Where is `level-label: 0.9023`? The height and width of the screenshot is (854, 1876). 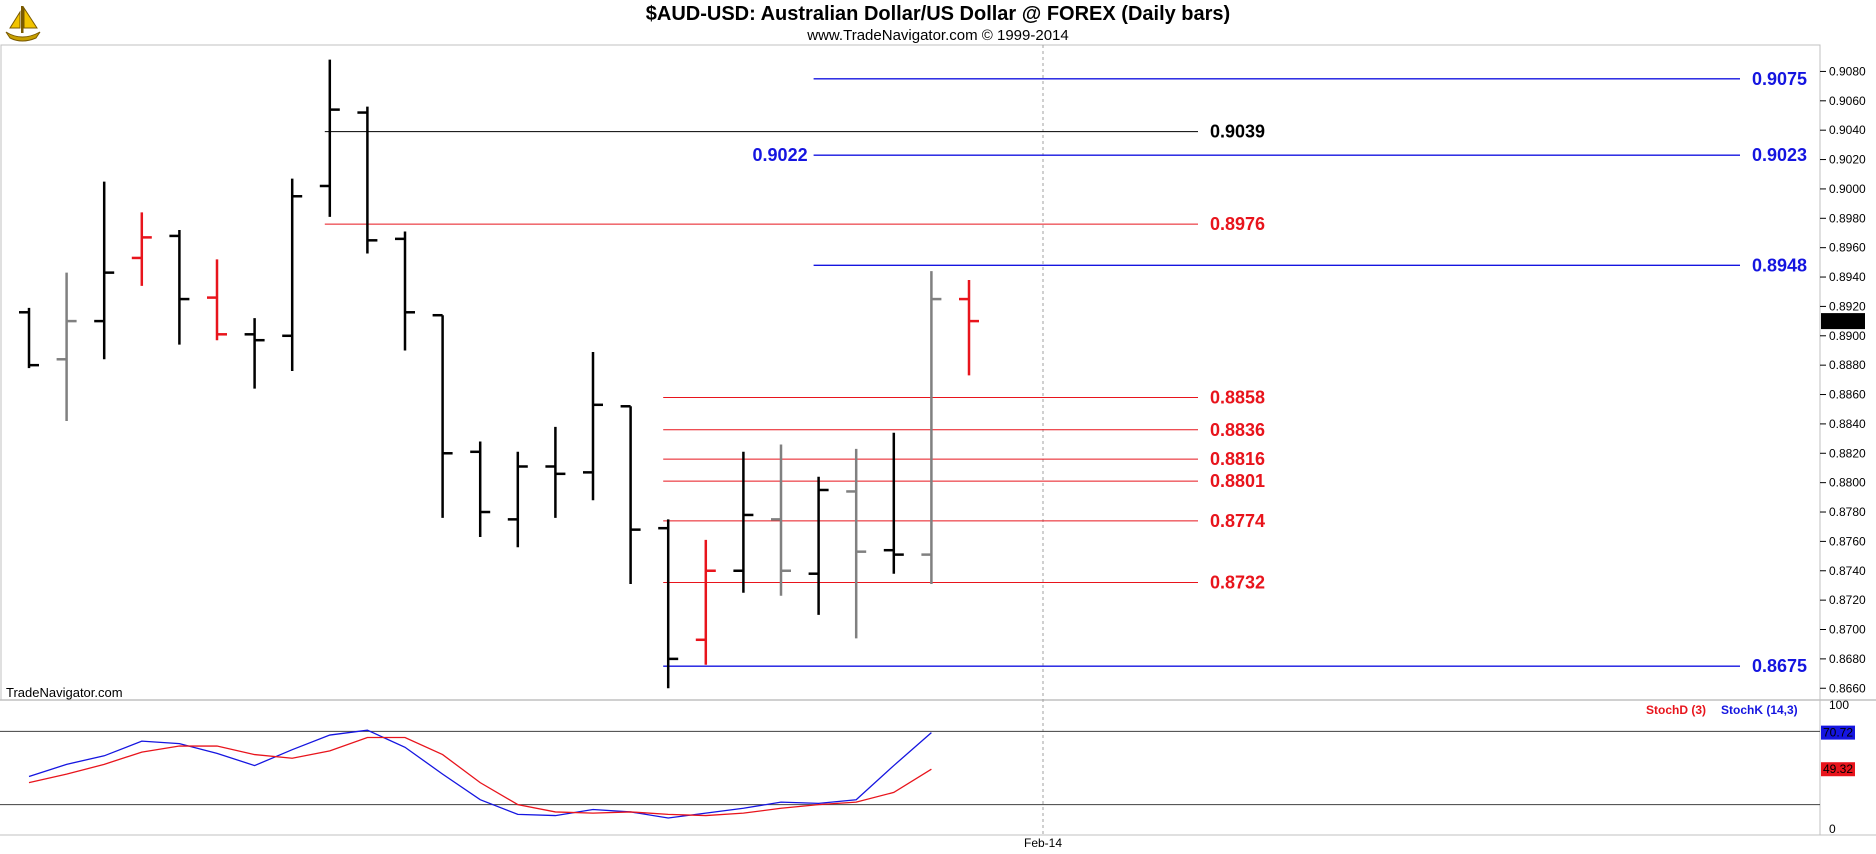
level-label: 0.9023 is located at coordinates (1779, 155).